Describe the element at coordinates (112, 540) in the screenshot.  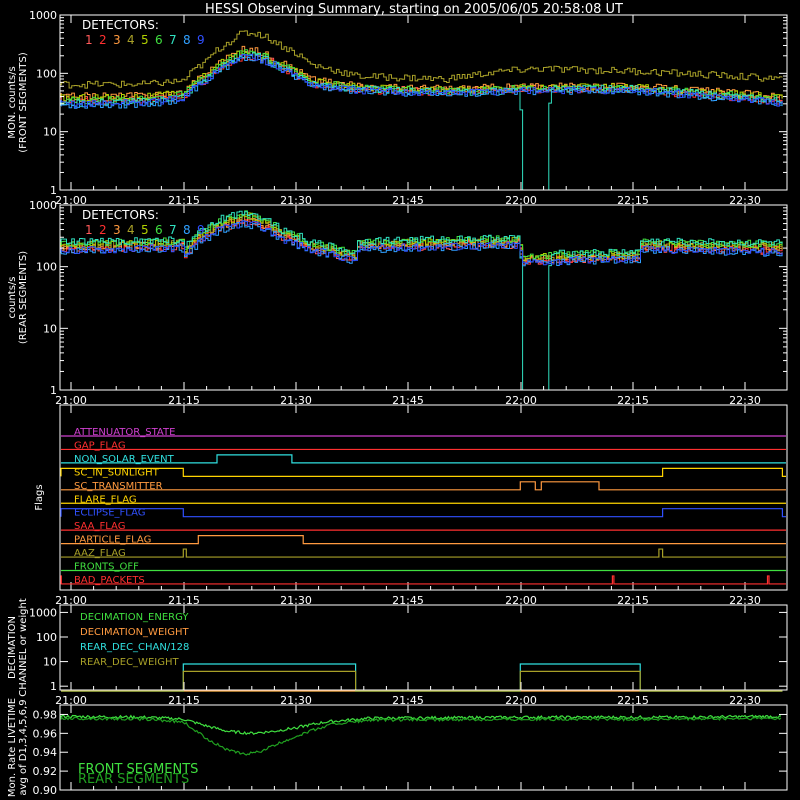
I see `flag-label: PARTICLE_FLAG` at that location.